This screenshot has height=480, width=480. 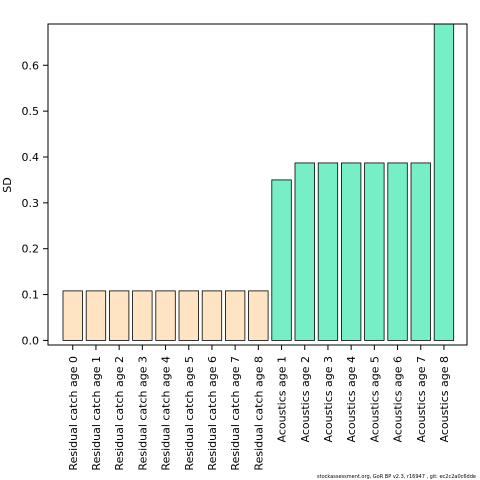 I want to click on y-tick-label: 0.6, so click(x=31, y=65).